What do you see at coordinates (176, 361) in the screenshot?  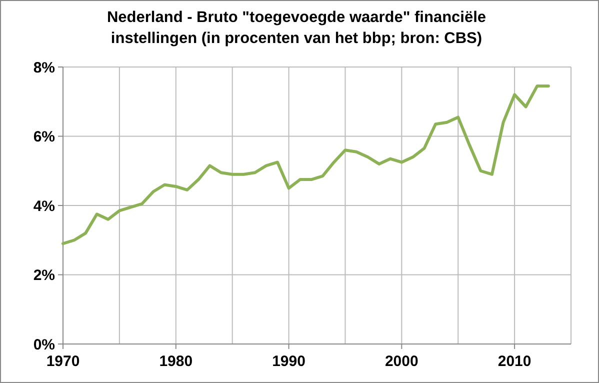 I see `x-tick-label: 1980` at bounding box center [176, 361].